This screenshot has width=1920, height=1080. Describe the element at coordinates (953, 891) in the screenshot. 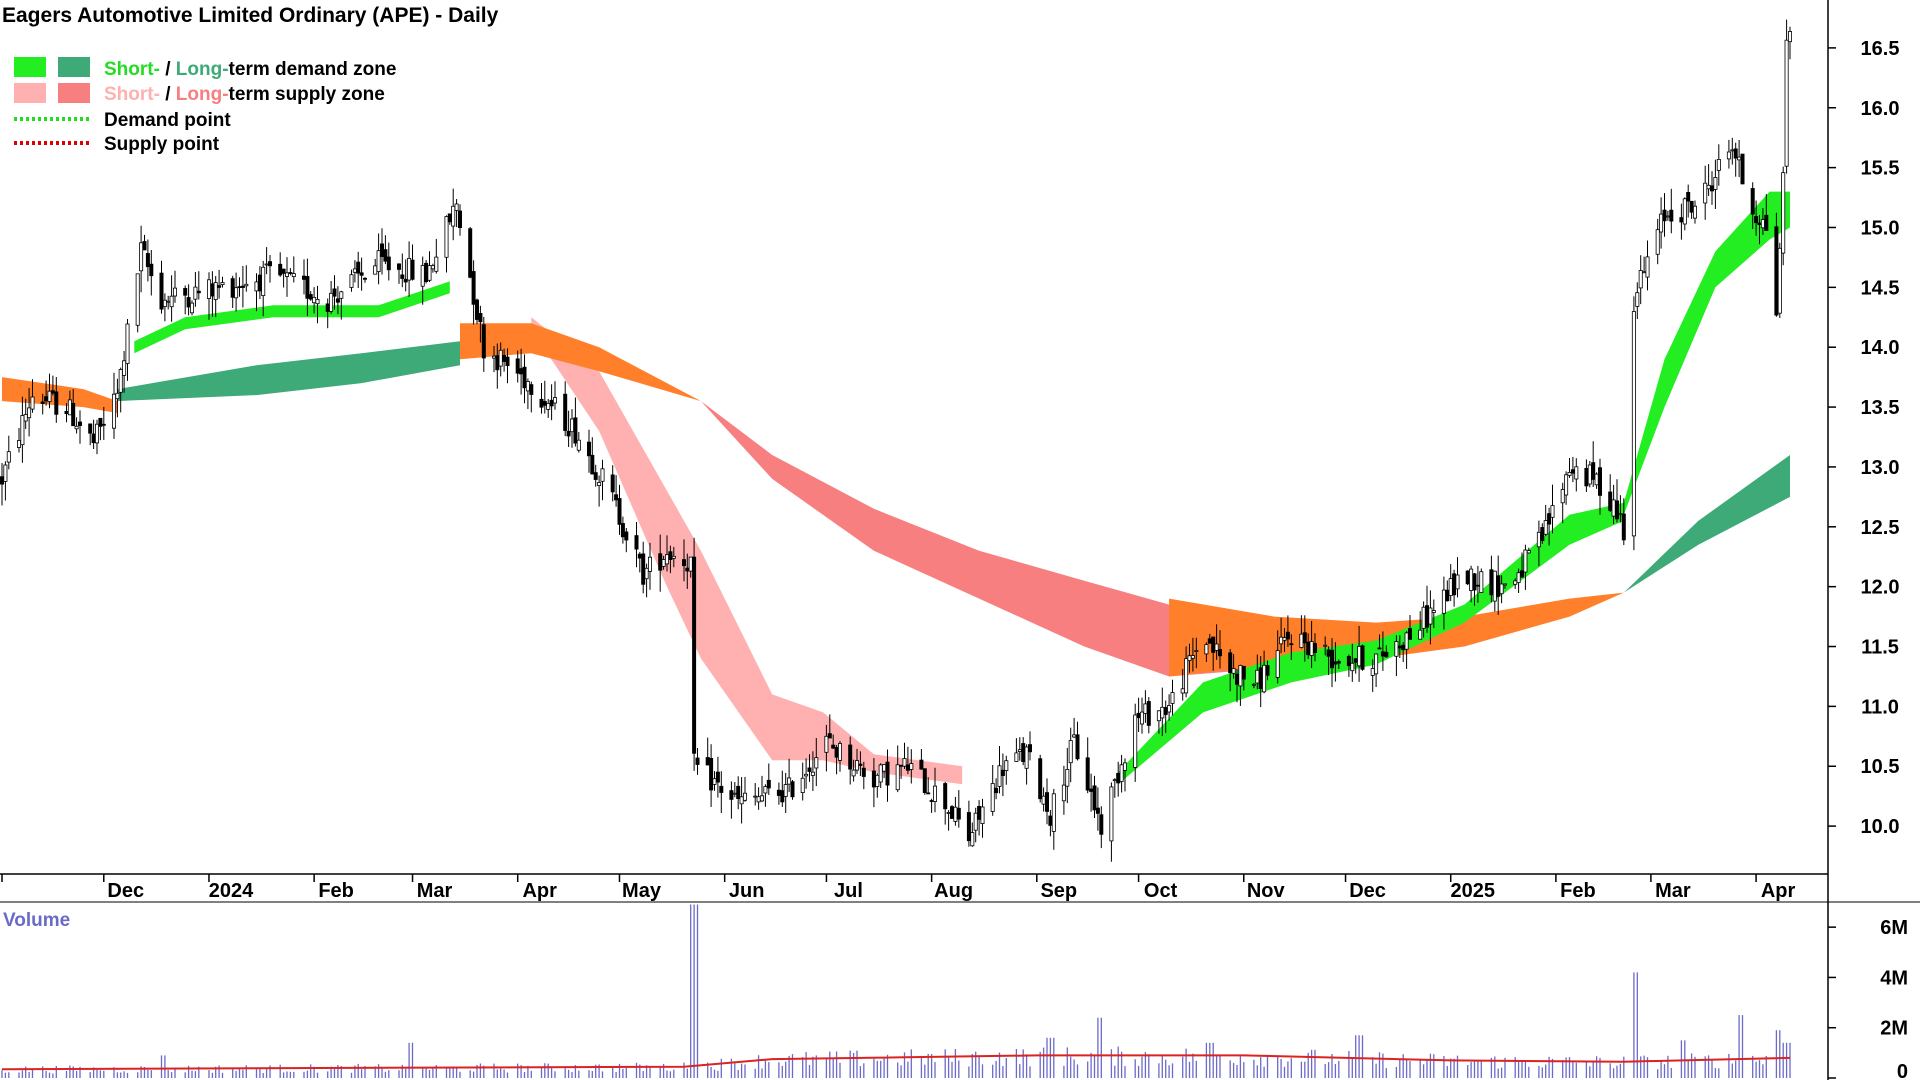

I see `x-tick-label: Aug` at that location.